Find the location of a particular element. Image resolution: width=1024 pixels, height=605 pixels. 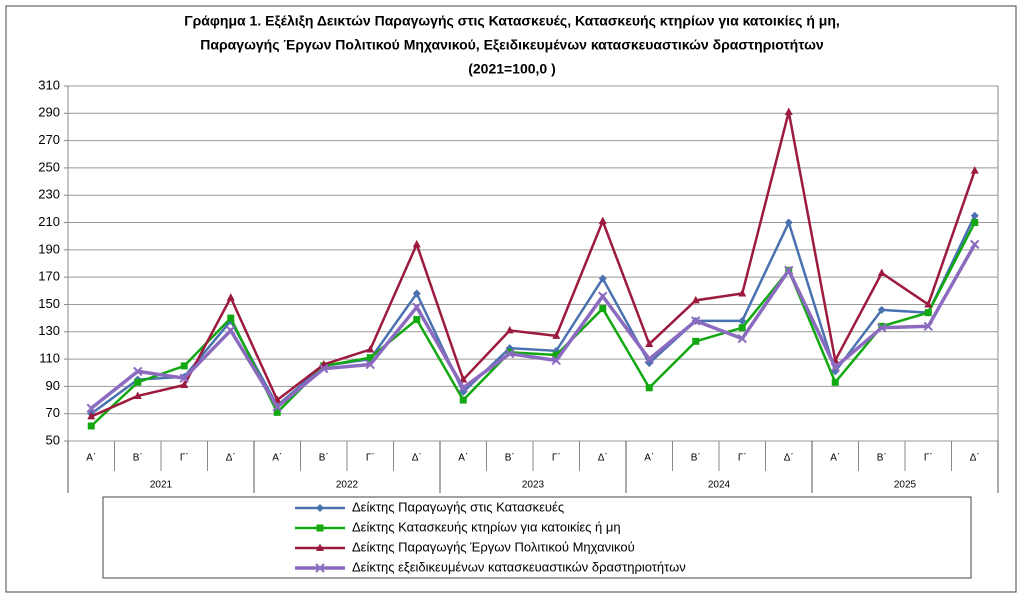

year-label: 2024 is located at coordinates (719, 485).